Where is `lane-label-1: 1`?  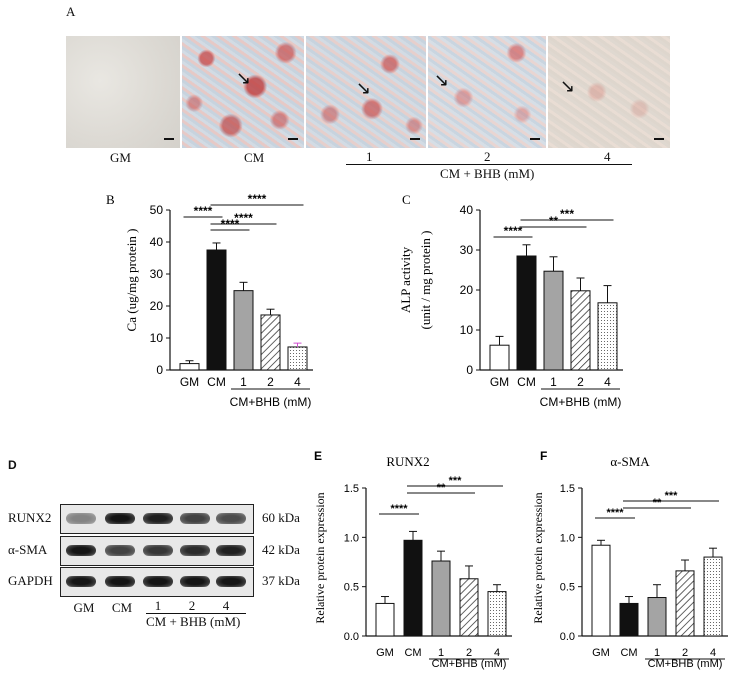 lane-label-1: 1 is located at coordinates (158, 605).